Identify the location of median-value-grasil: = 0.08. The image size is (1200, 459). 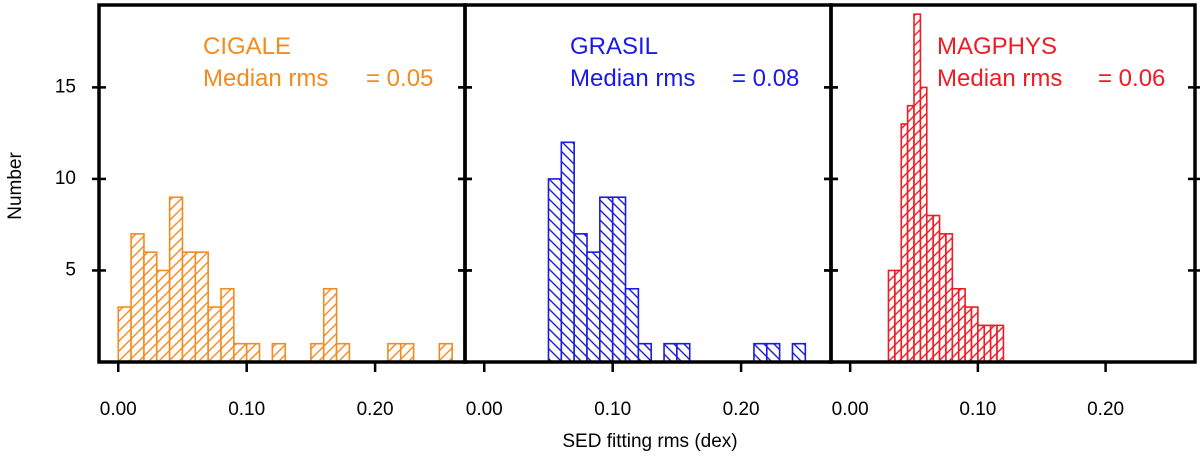
(765, 78).